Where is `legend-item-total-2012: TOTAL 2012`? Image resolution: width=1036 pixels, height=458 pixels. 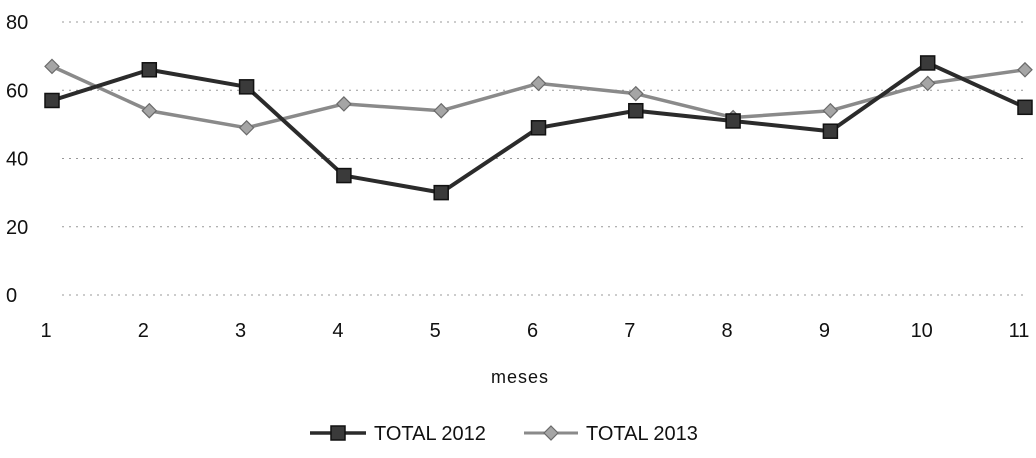 legend-item-total-2012: TOTAL 2012 is located at coordinates (398, 434).